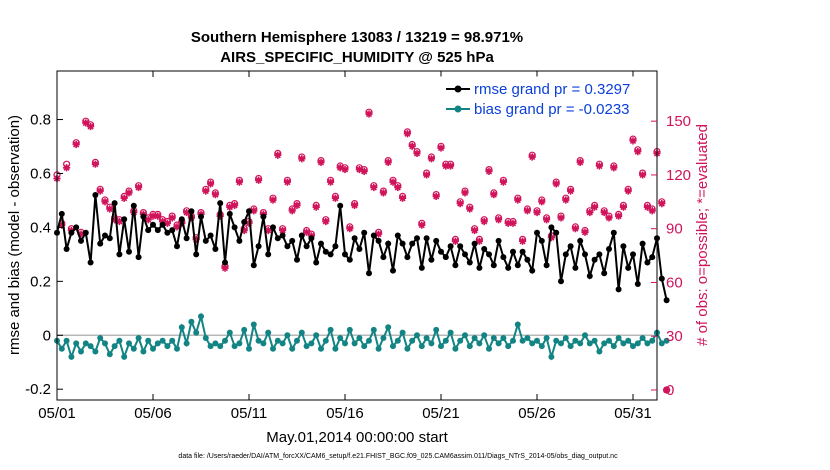 The height and width of the screenshot is (470, 830). Describe the element at coordinates (458, 109) in the screenshot. I see `legend-marker-bias` at that location.